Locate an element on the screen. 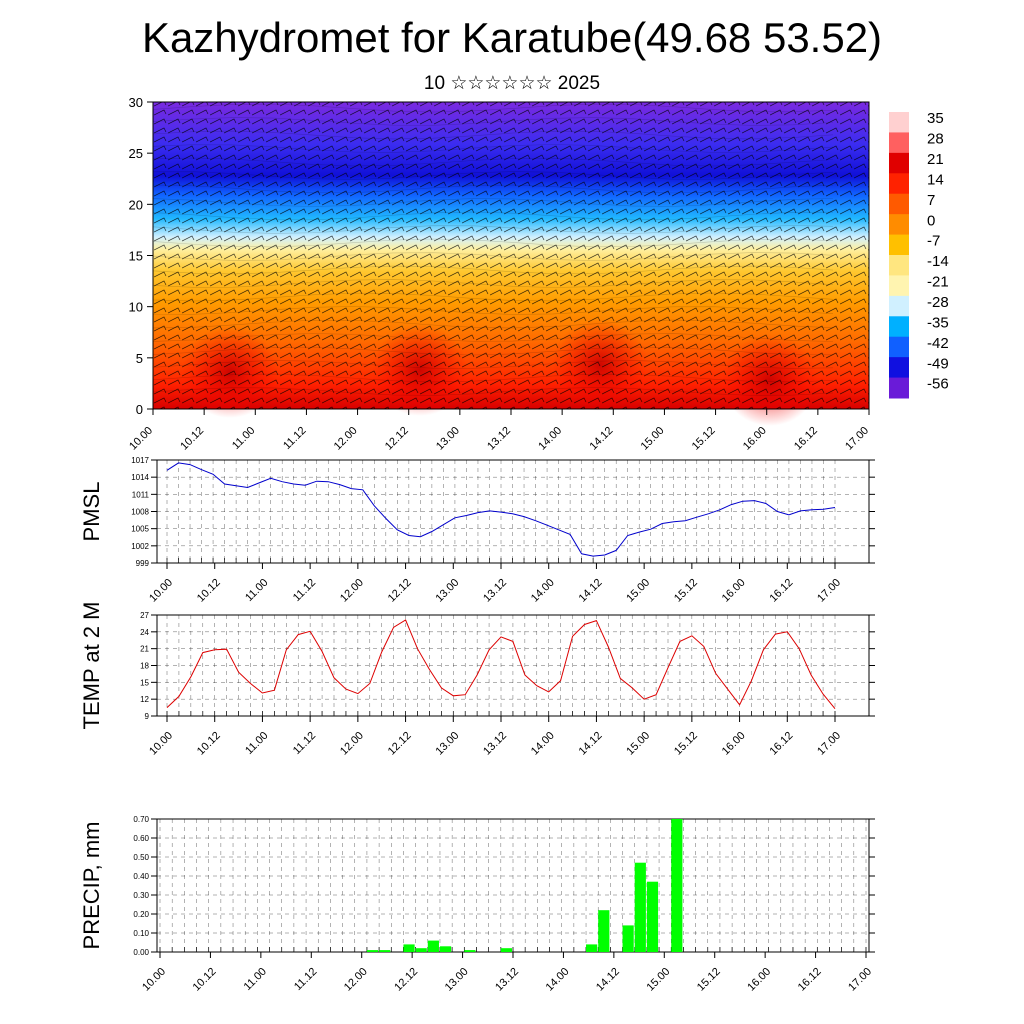  colorbar-label: -49 is located at coordinates (938, 363).